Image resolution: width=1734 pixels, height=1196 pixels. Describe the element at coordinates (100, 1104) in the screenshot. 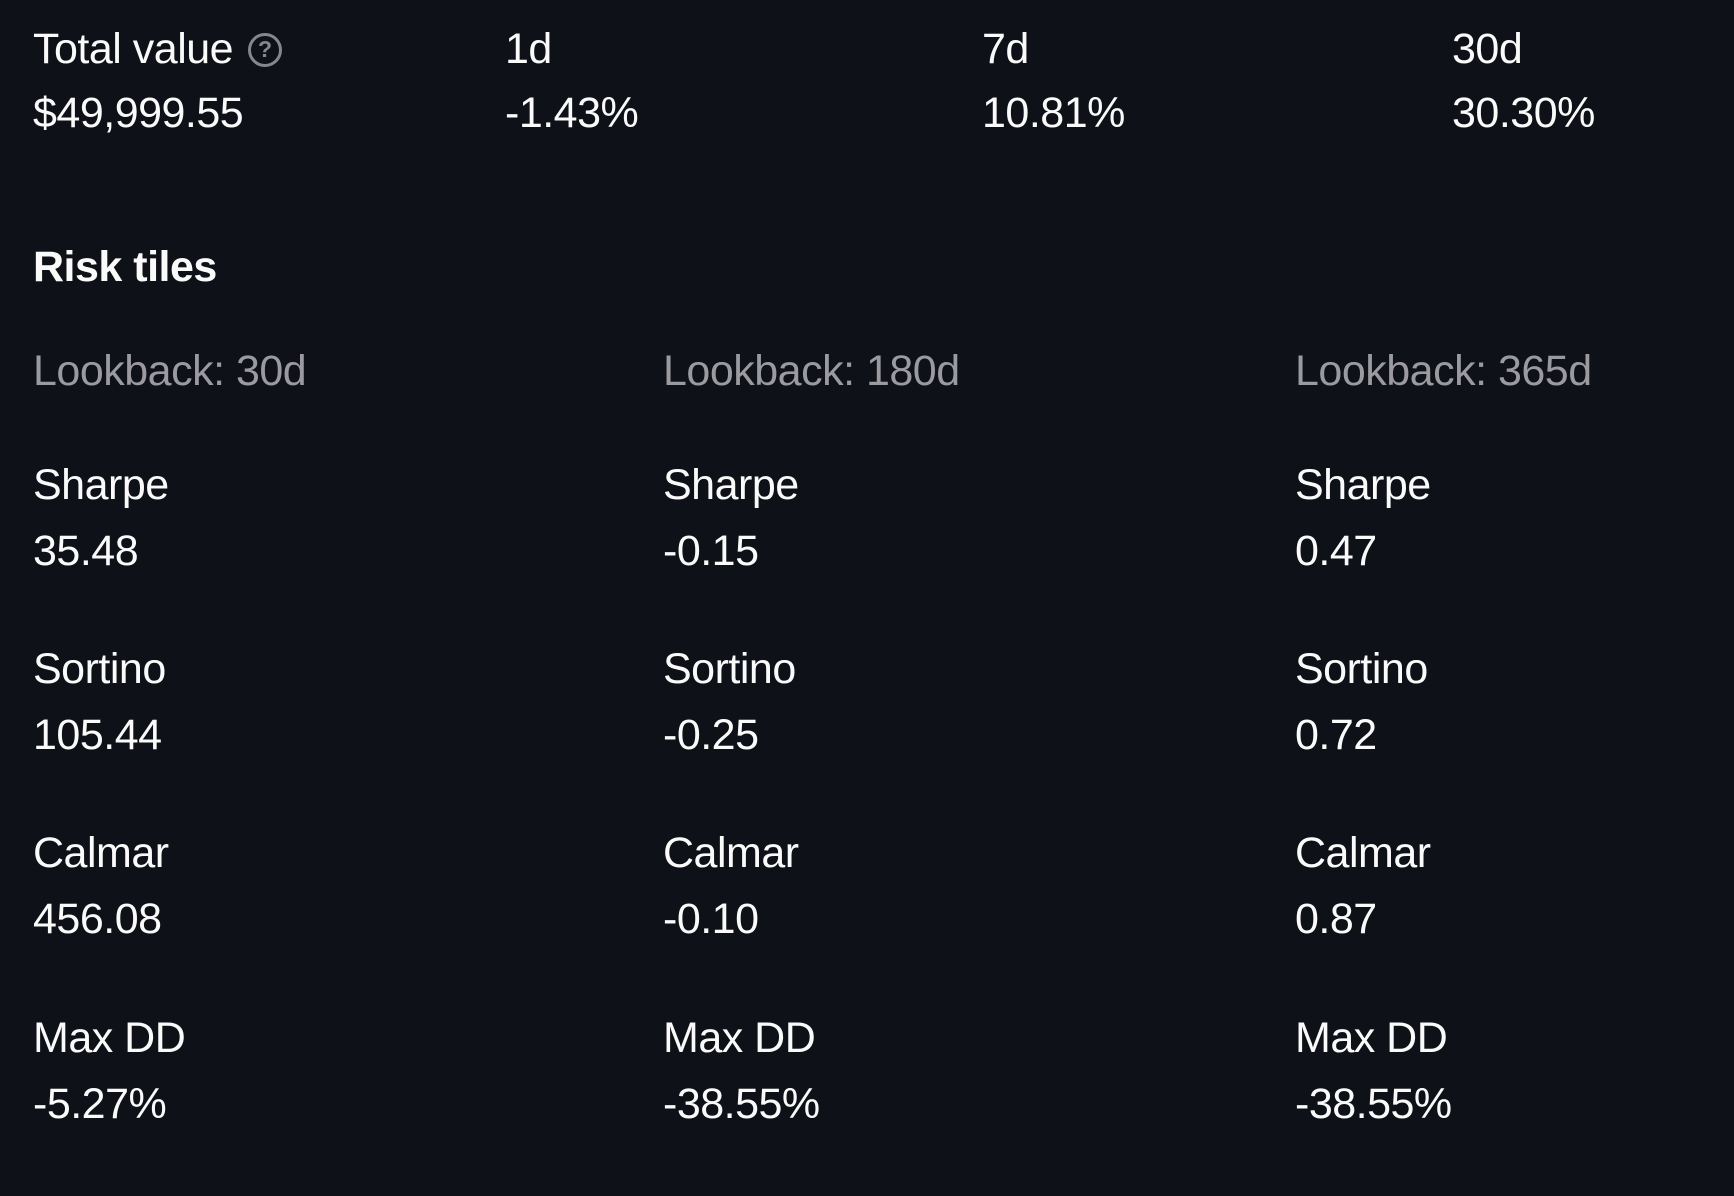

I see `metric-value: -5.27%` at that location.